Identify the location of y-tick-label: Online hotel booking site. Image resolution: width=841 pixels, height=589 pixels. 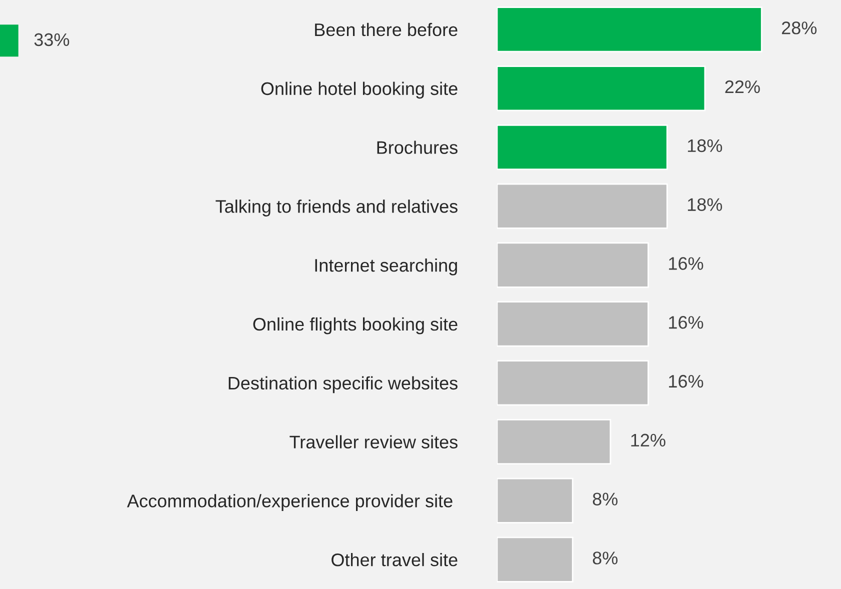
(359, 90).